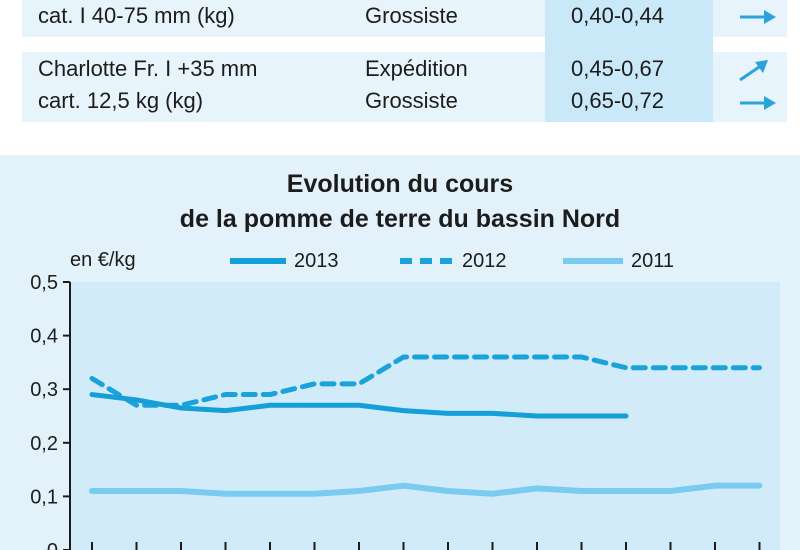  I want to click on legend-item-2012: 2012, so click(465, 261).